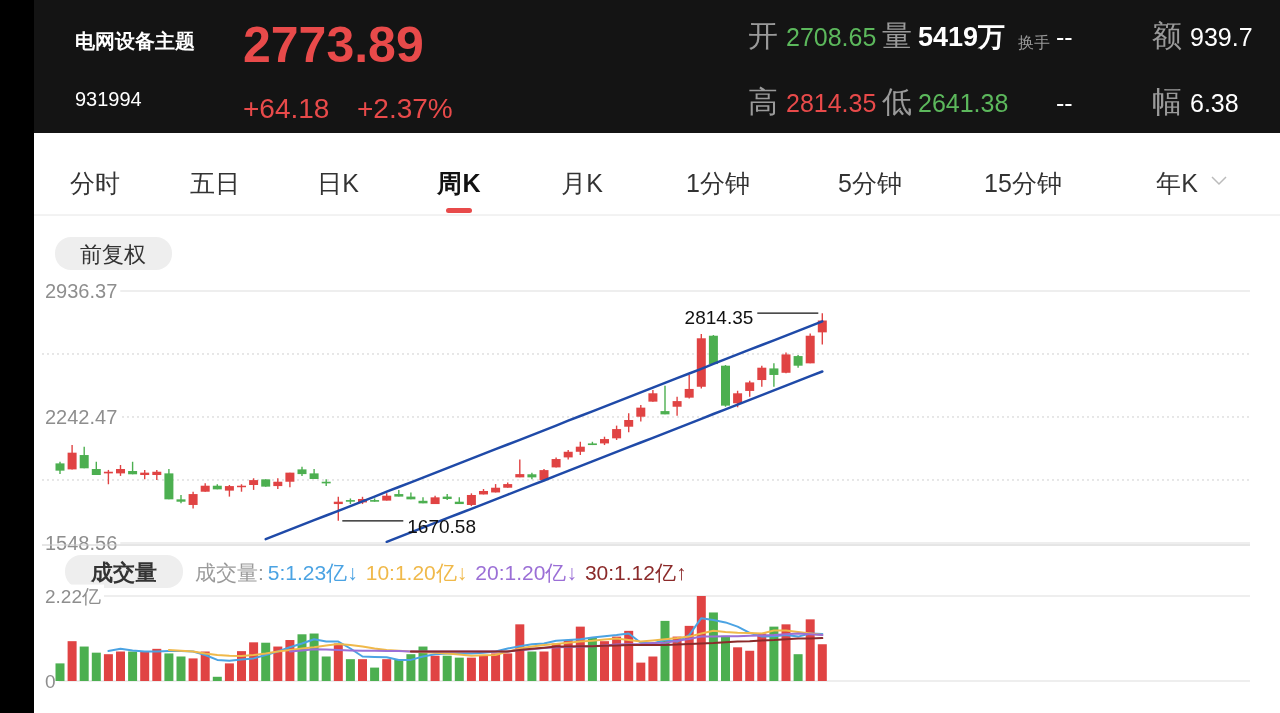 The height and width of the screenshot is (713, 1280). I want to click on text: 15分钟, so click(1023, 183).